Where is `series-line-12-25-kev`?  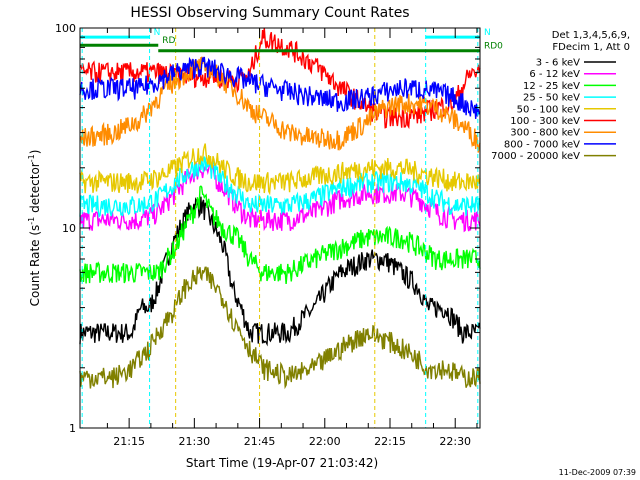
series-line-12-25-kev is located at coordinates (280, 234).